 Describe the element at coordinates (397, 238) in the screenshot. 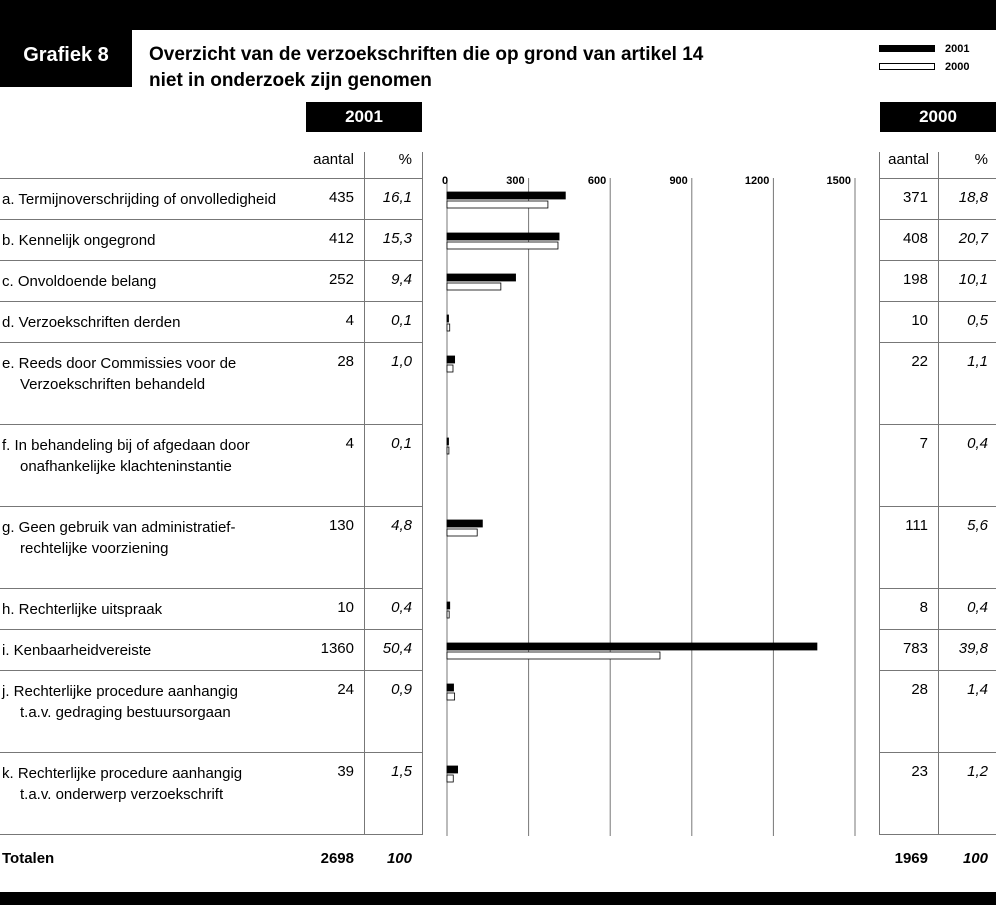

I see `pct-2001: 15,3` at that location.